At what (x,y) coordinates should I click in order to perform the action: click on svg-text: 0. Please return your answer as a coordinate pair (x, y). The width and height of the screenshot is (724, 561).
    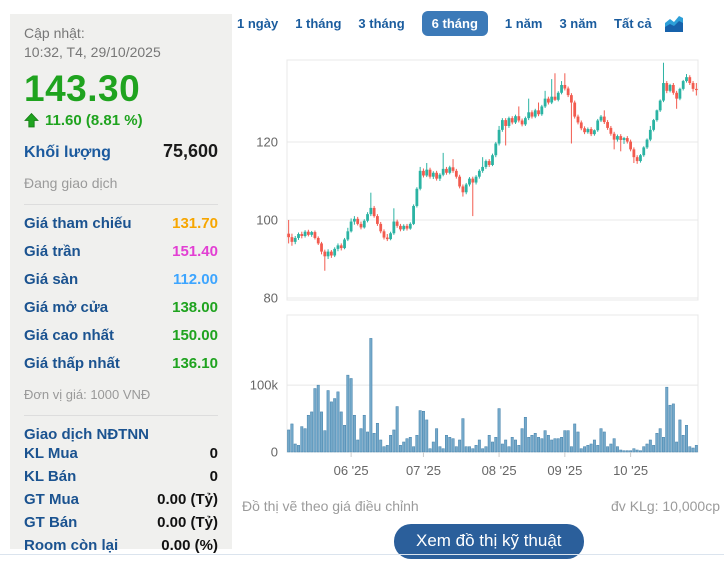
    Looking at the image, I should click on (274, 452).